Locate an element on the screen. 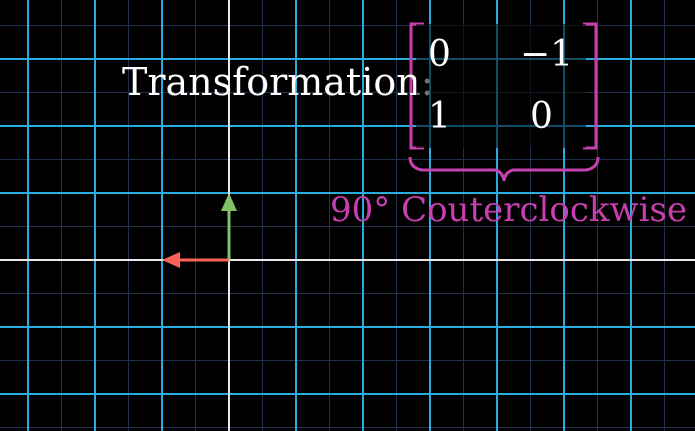  transformation-label: Transformation: is located at coordinates (278, 82).